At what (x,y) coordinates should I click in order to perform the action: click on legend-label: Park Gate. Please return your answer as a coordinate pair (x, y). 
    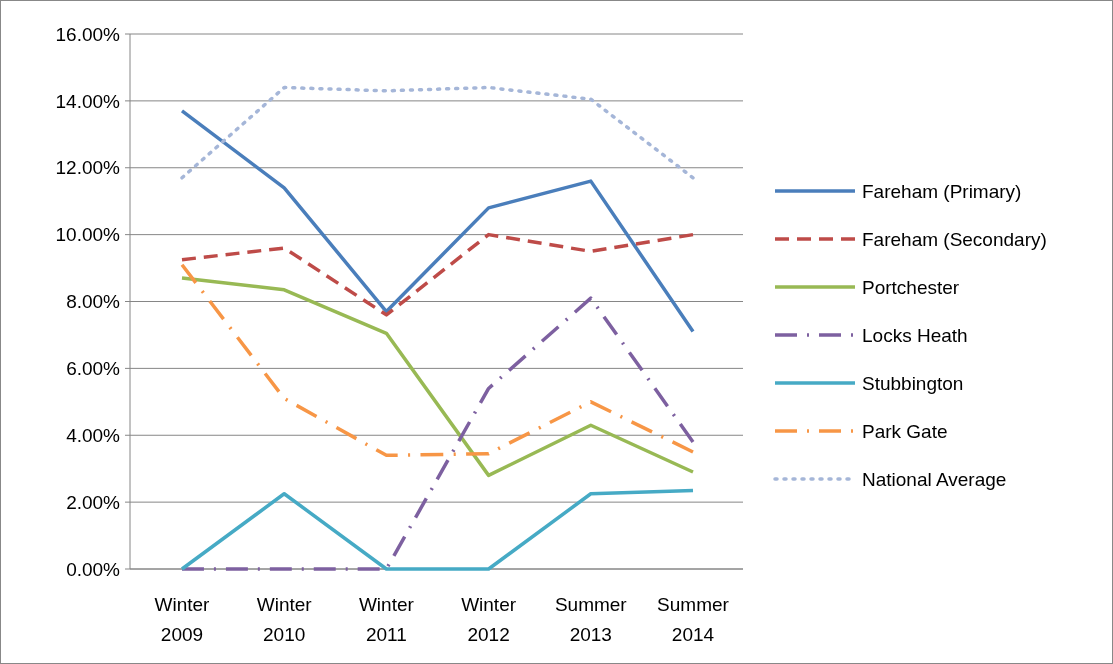
    Looking at the image, I should click on (905, 431).